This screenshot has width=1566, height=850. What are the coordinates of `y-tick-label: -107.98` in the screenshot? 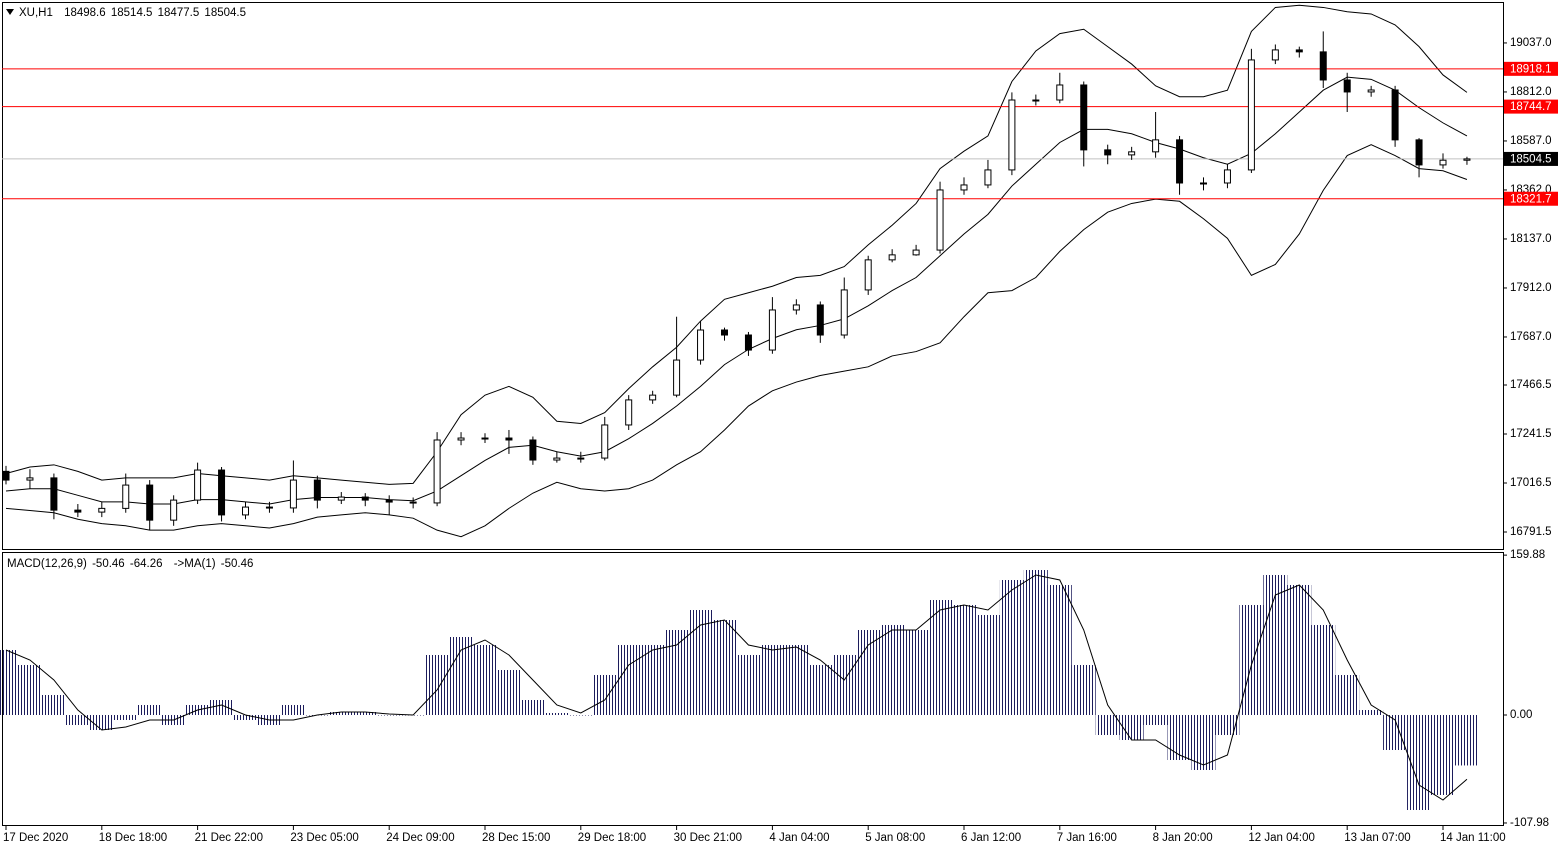 It's located at (1529, 823).